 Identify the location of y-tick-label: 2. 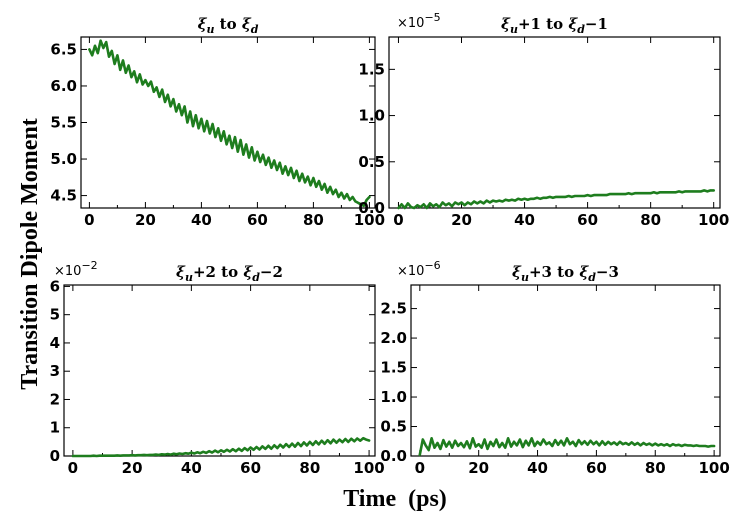
(55, 399).